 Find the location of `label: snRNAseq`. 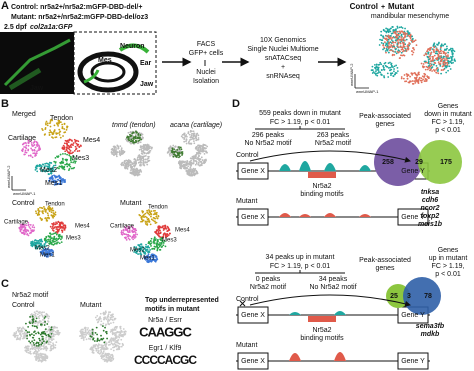

label: snRNAseq is located at coordinates (283, 76).